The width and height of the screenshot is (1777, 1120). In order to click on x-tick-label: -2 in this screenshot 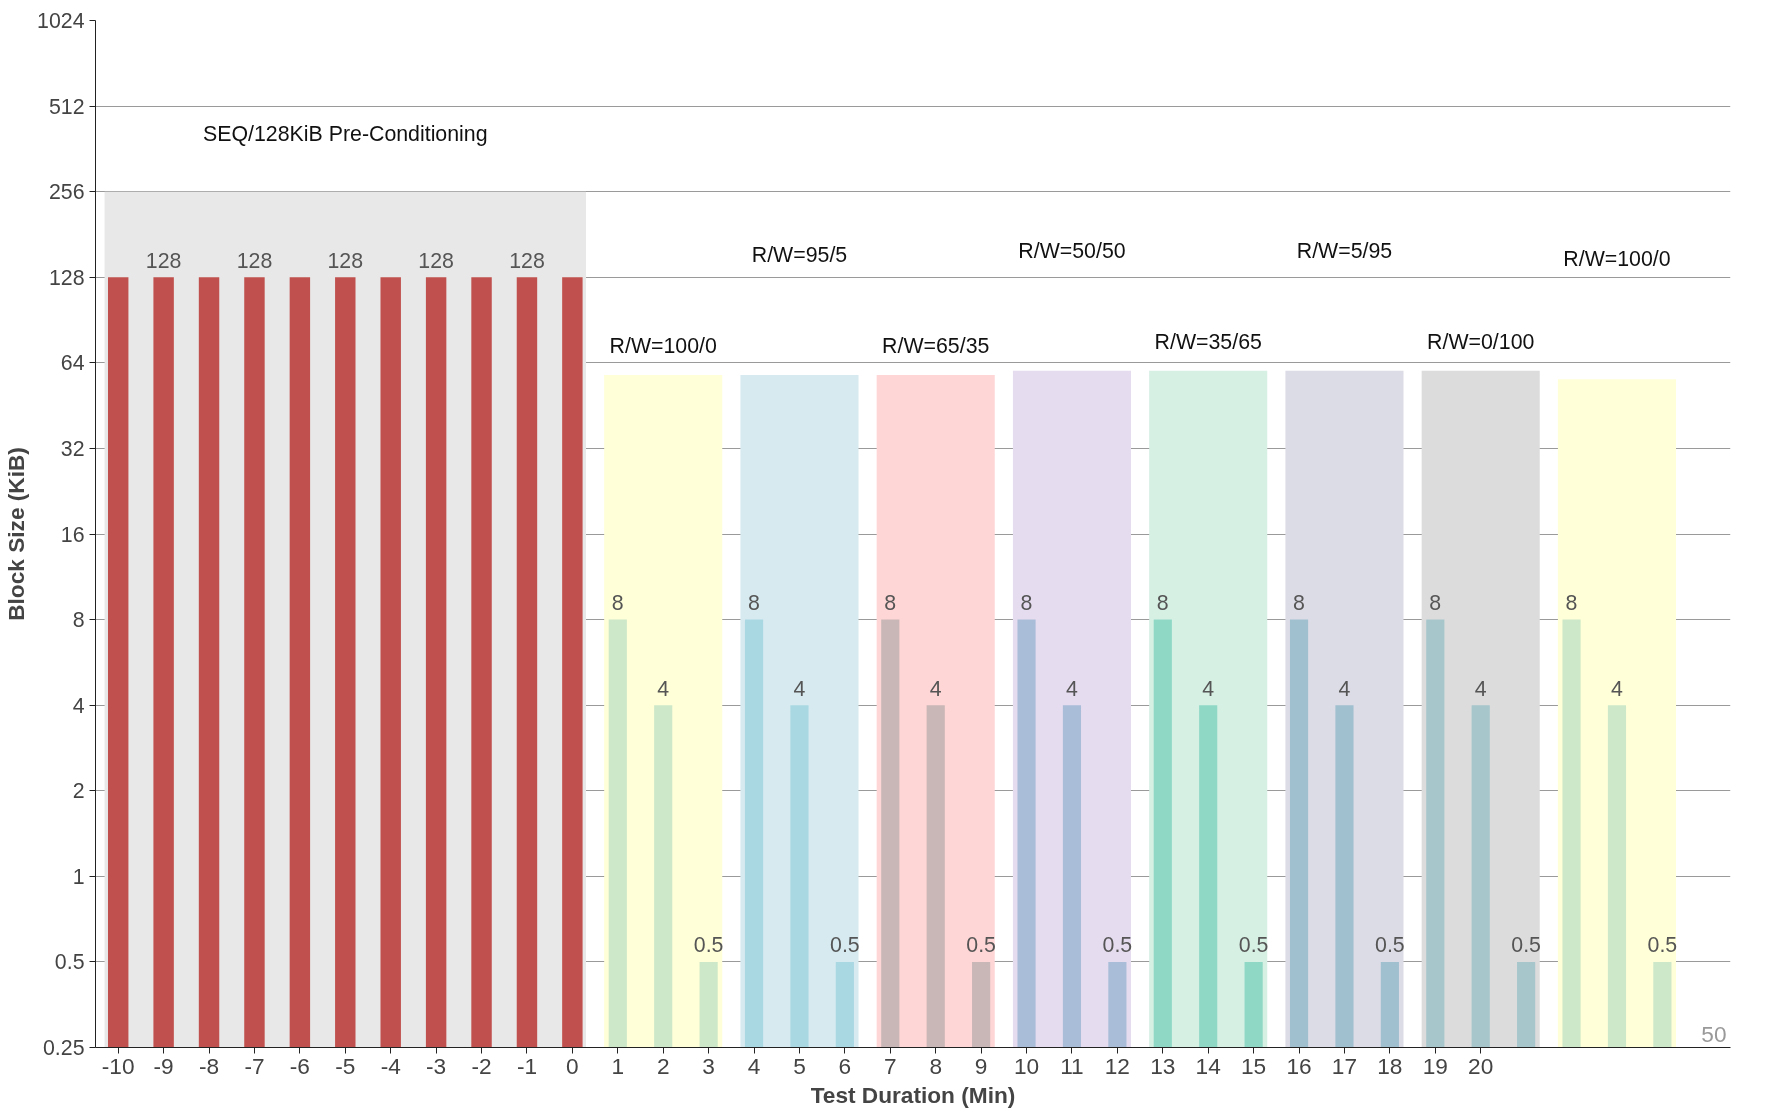, I will do `click(481, 1065)`.